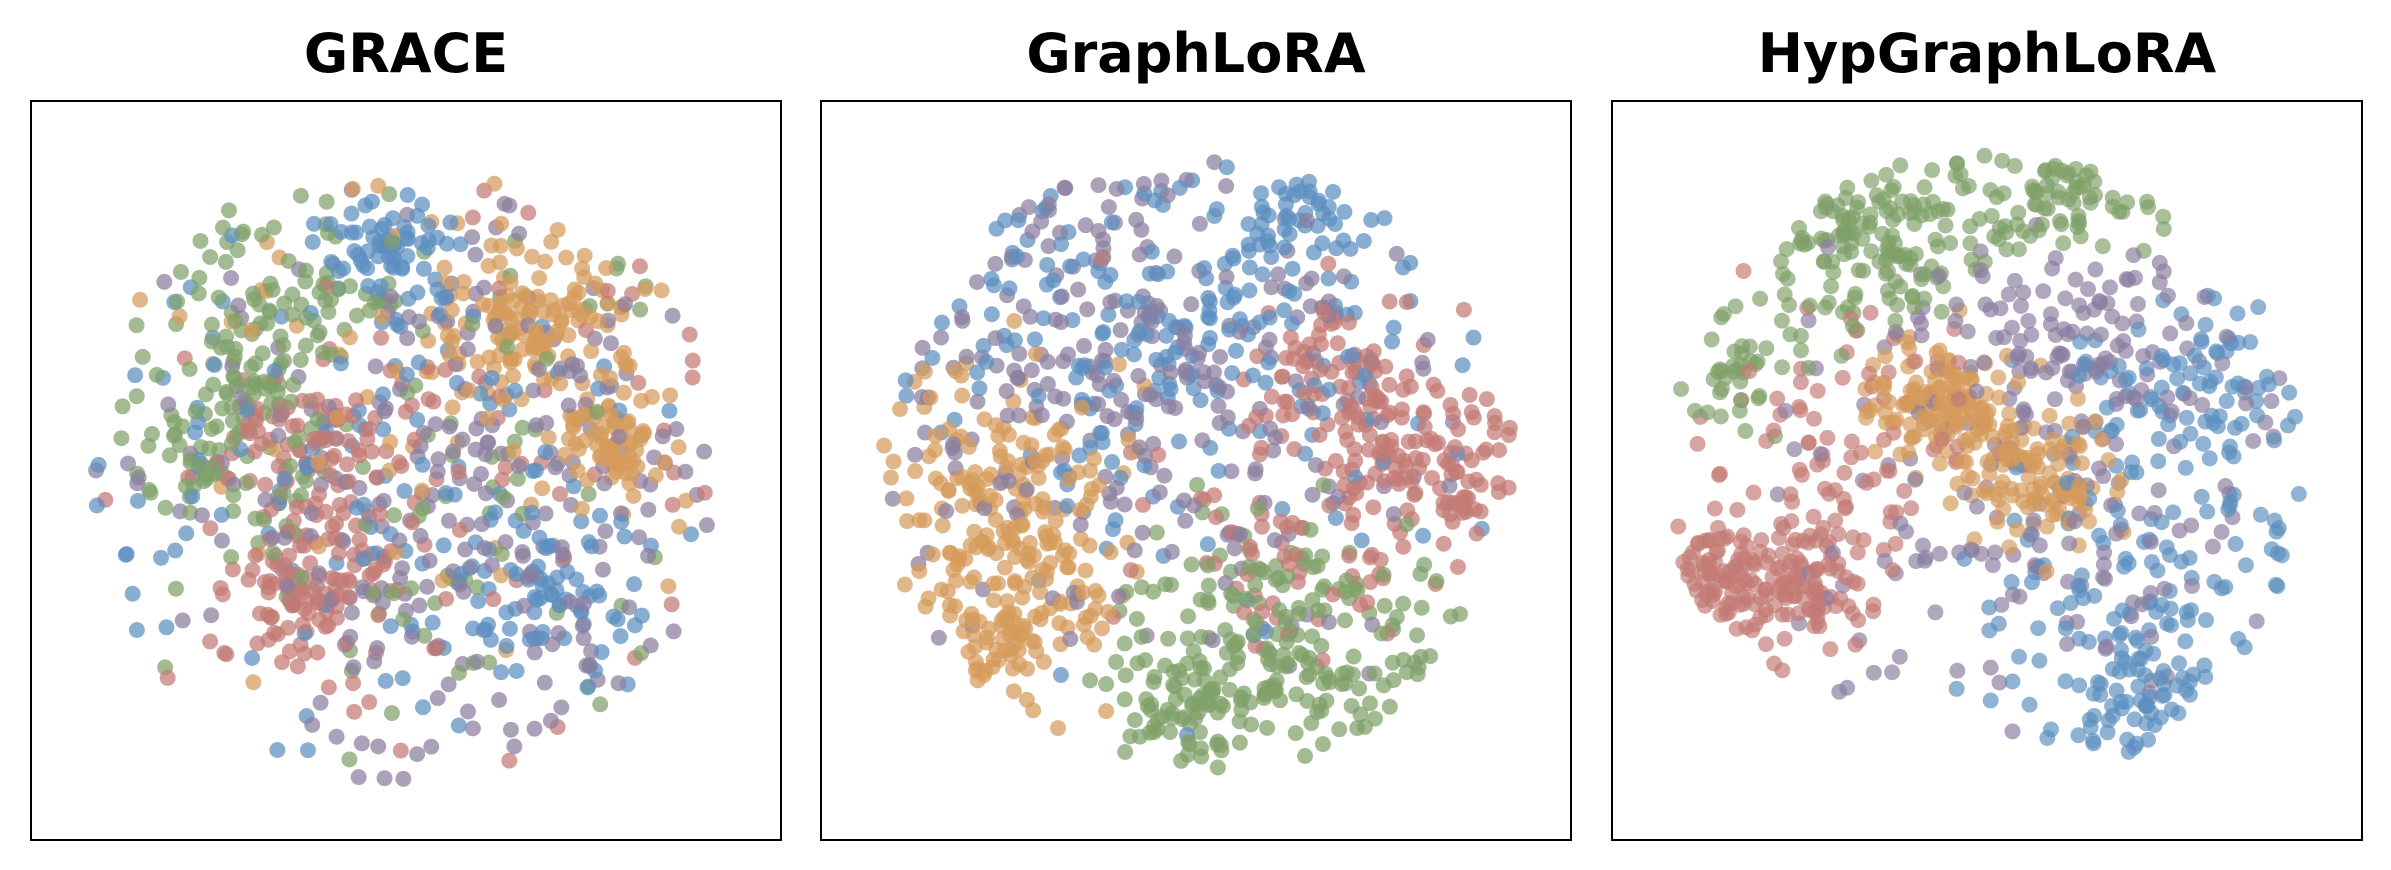 The image size is (2391, 870). What do you see at coordinates (1987, 53) in the screenshot?
I see `chart-title: HypGraphLoRA` at bounding box center [1987, 53].